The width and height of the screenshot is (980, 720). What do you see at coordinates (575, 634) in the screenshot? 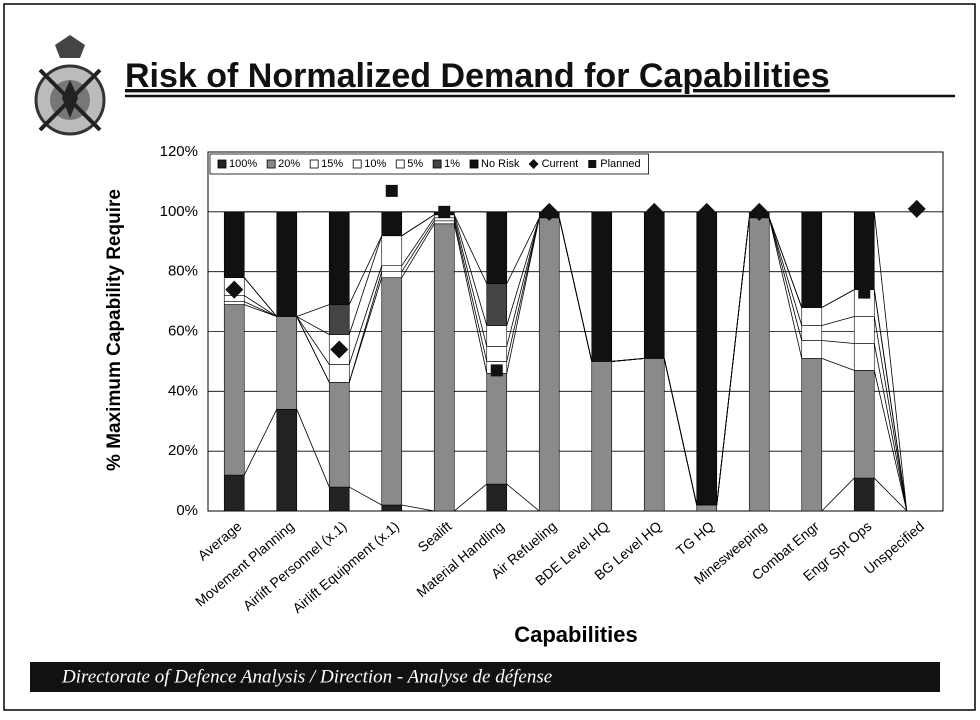
I see `x-axis-title: Capabilities` at bounding box center [575, 634].